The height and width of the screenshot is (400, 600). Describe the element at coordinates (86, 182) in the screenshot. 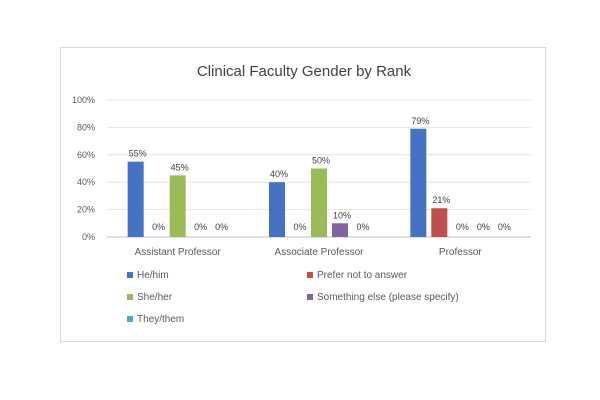

I see `y-tick-label: 40%` at that location.